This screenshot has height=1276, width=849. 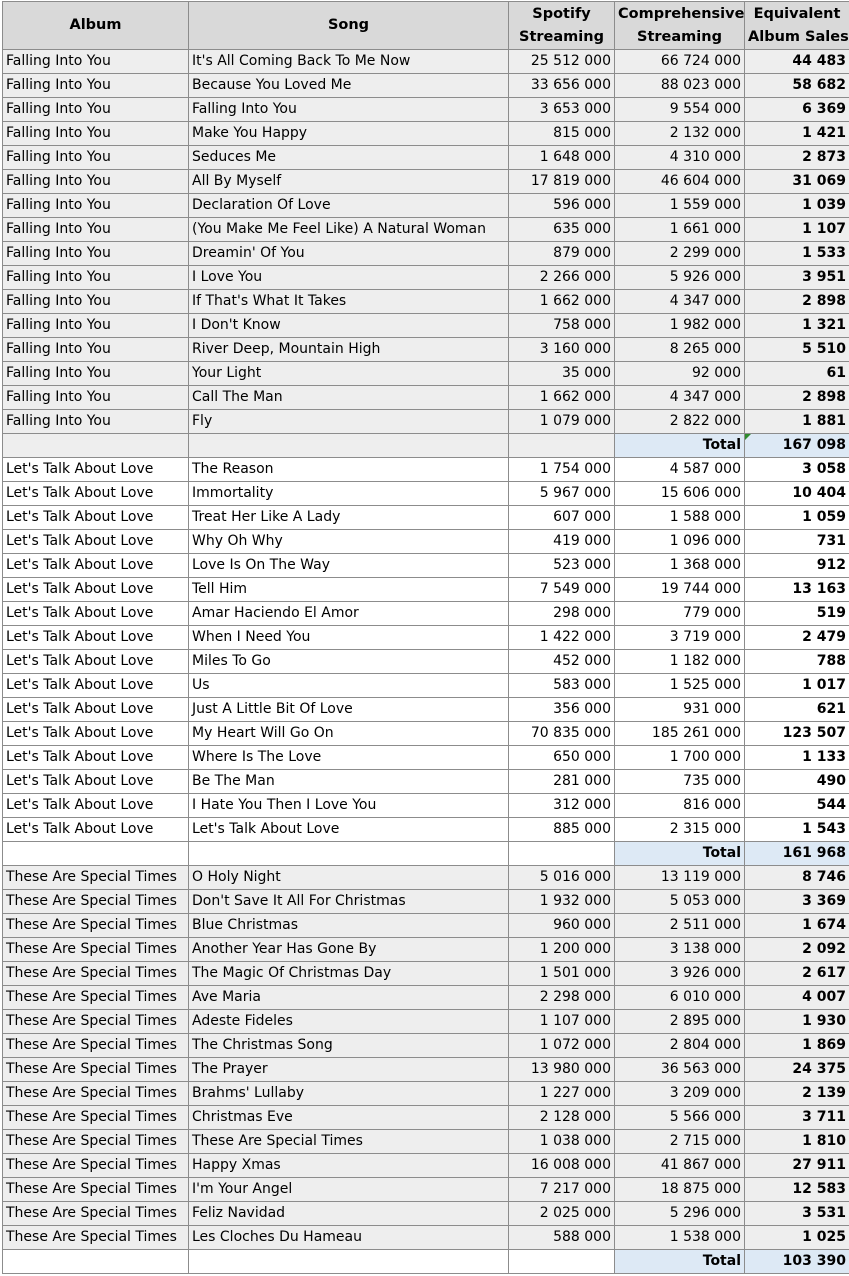 What do you see at coordinates (680, 734) in the screenshot?
I see `comprehensive-streaming-cell: 185 261 000` at bounding box center [680, 734].